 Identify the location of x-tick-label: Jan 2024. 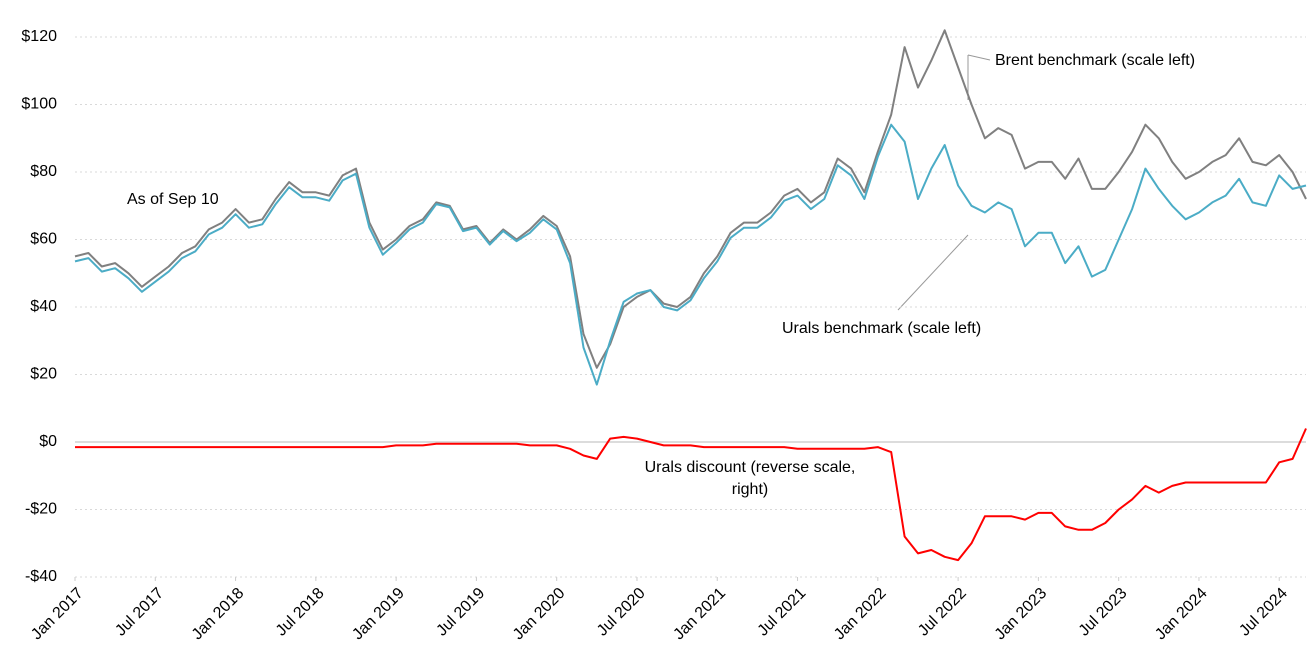
(1181, 614).